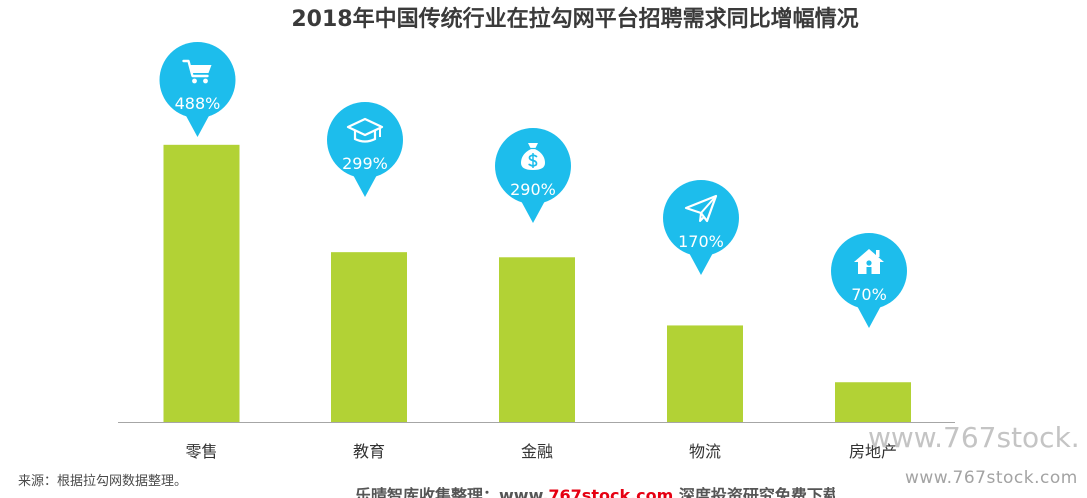 This screenshot has width=1087, height=498. I want to click on shopping-cart-icon, so click(197, 71).